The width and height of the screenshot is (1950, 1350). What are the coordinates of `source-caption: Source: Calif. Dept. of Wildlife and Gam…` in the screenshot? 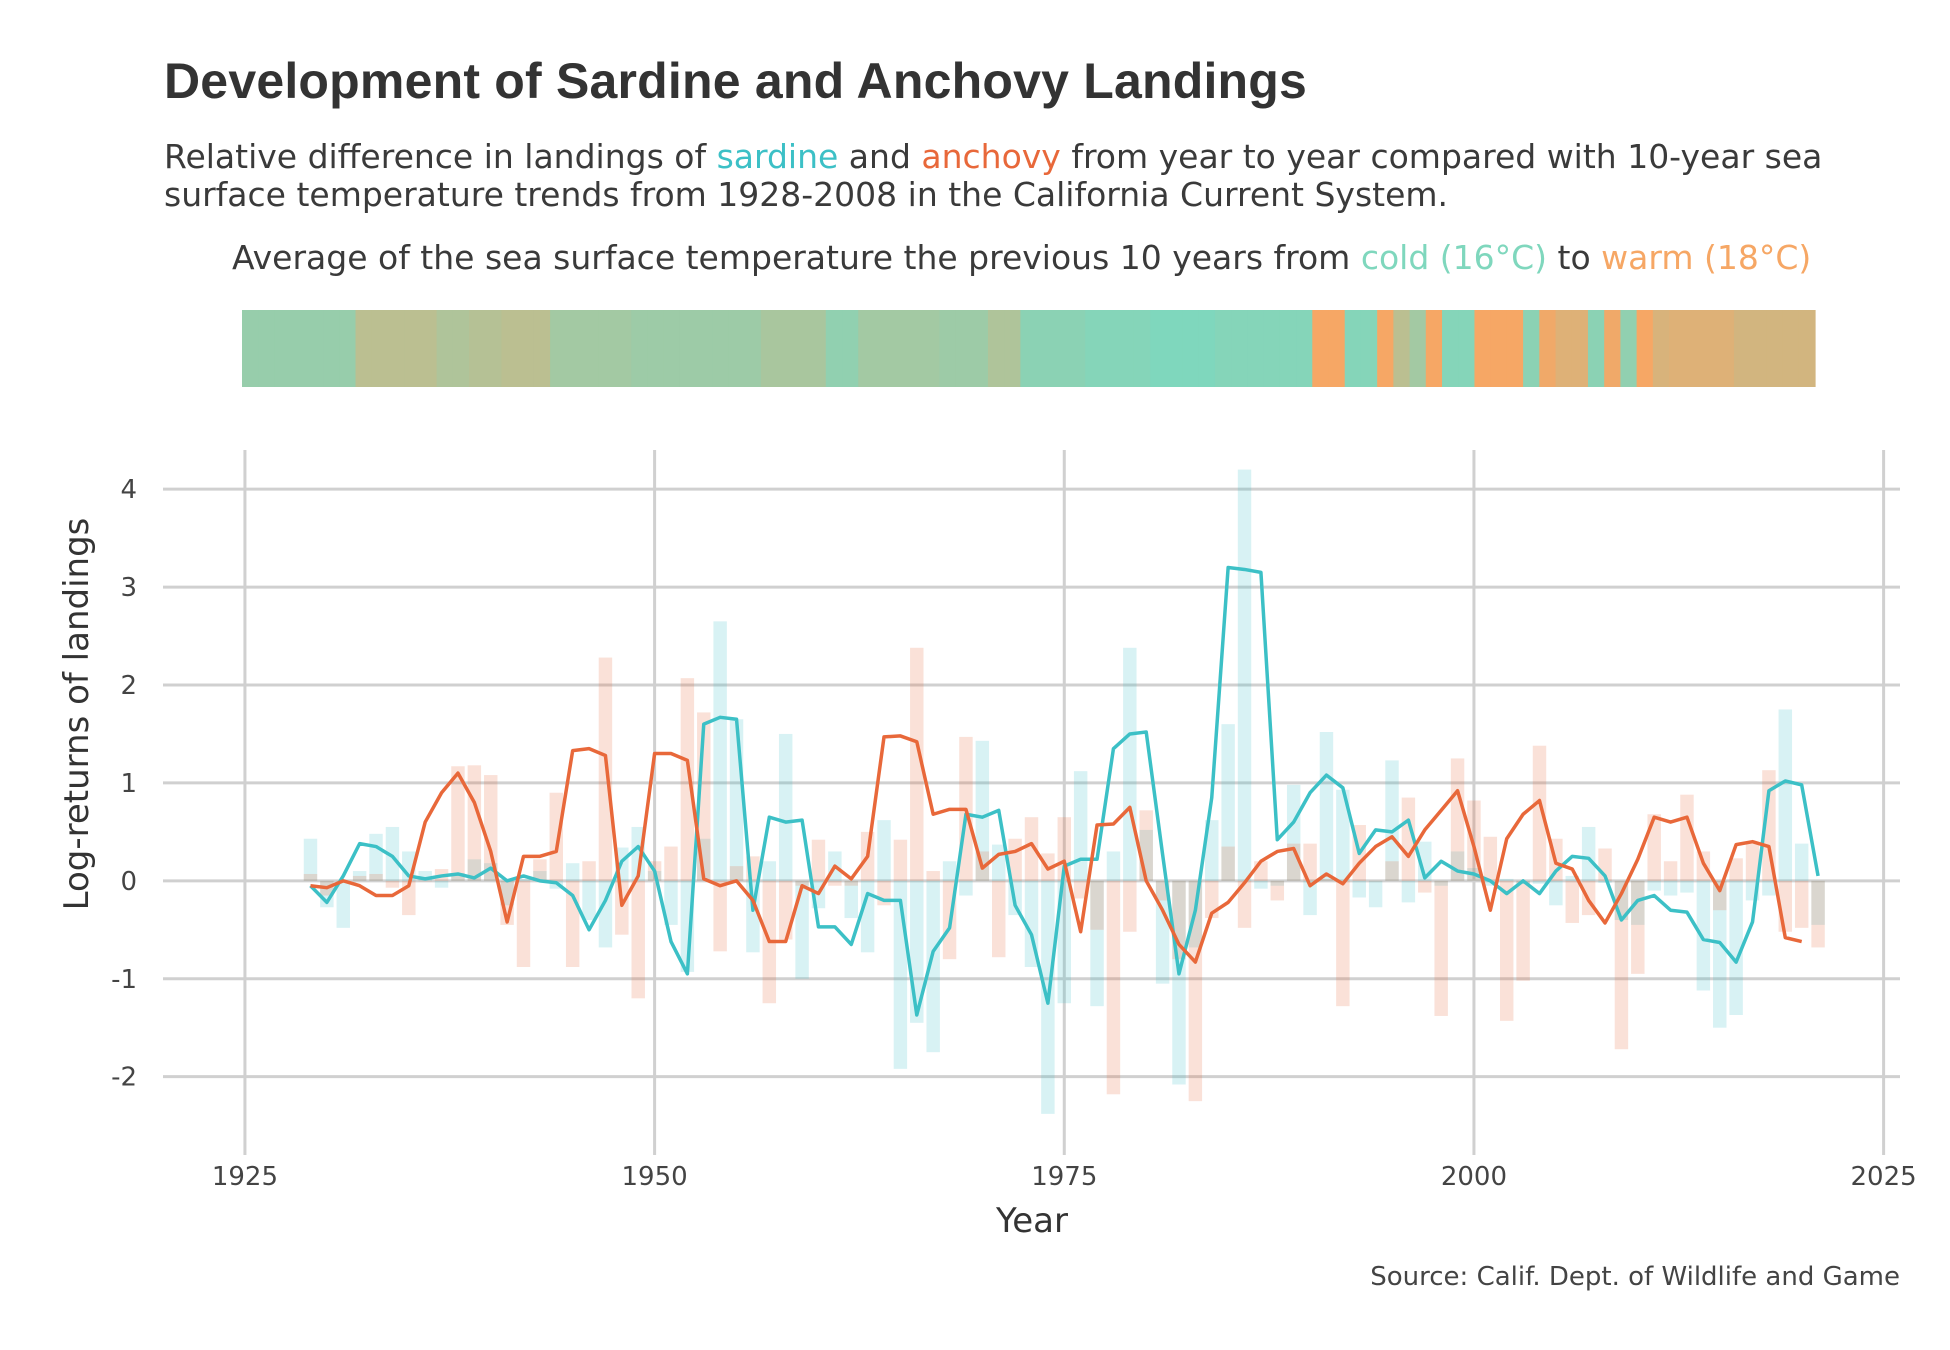 It's located at (1635, 1277).